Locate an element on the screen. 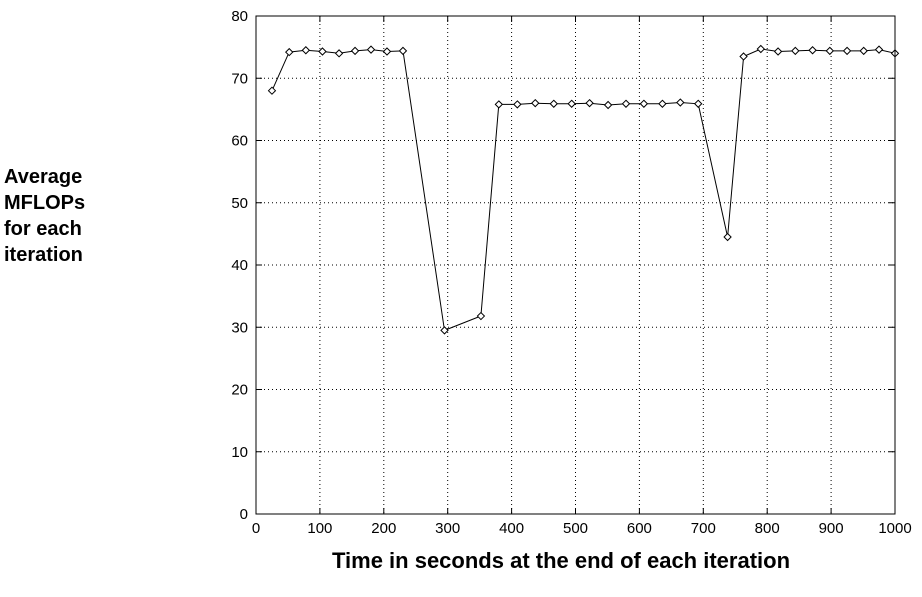  x-tick-label: 900 is located at coordinates (831, 528).